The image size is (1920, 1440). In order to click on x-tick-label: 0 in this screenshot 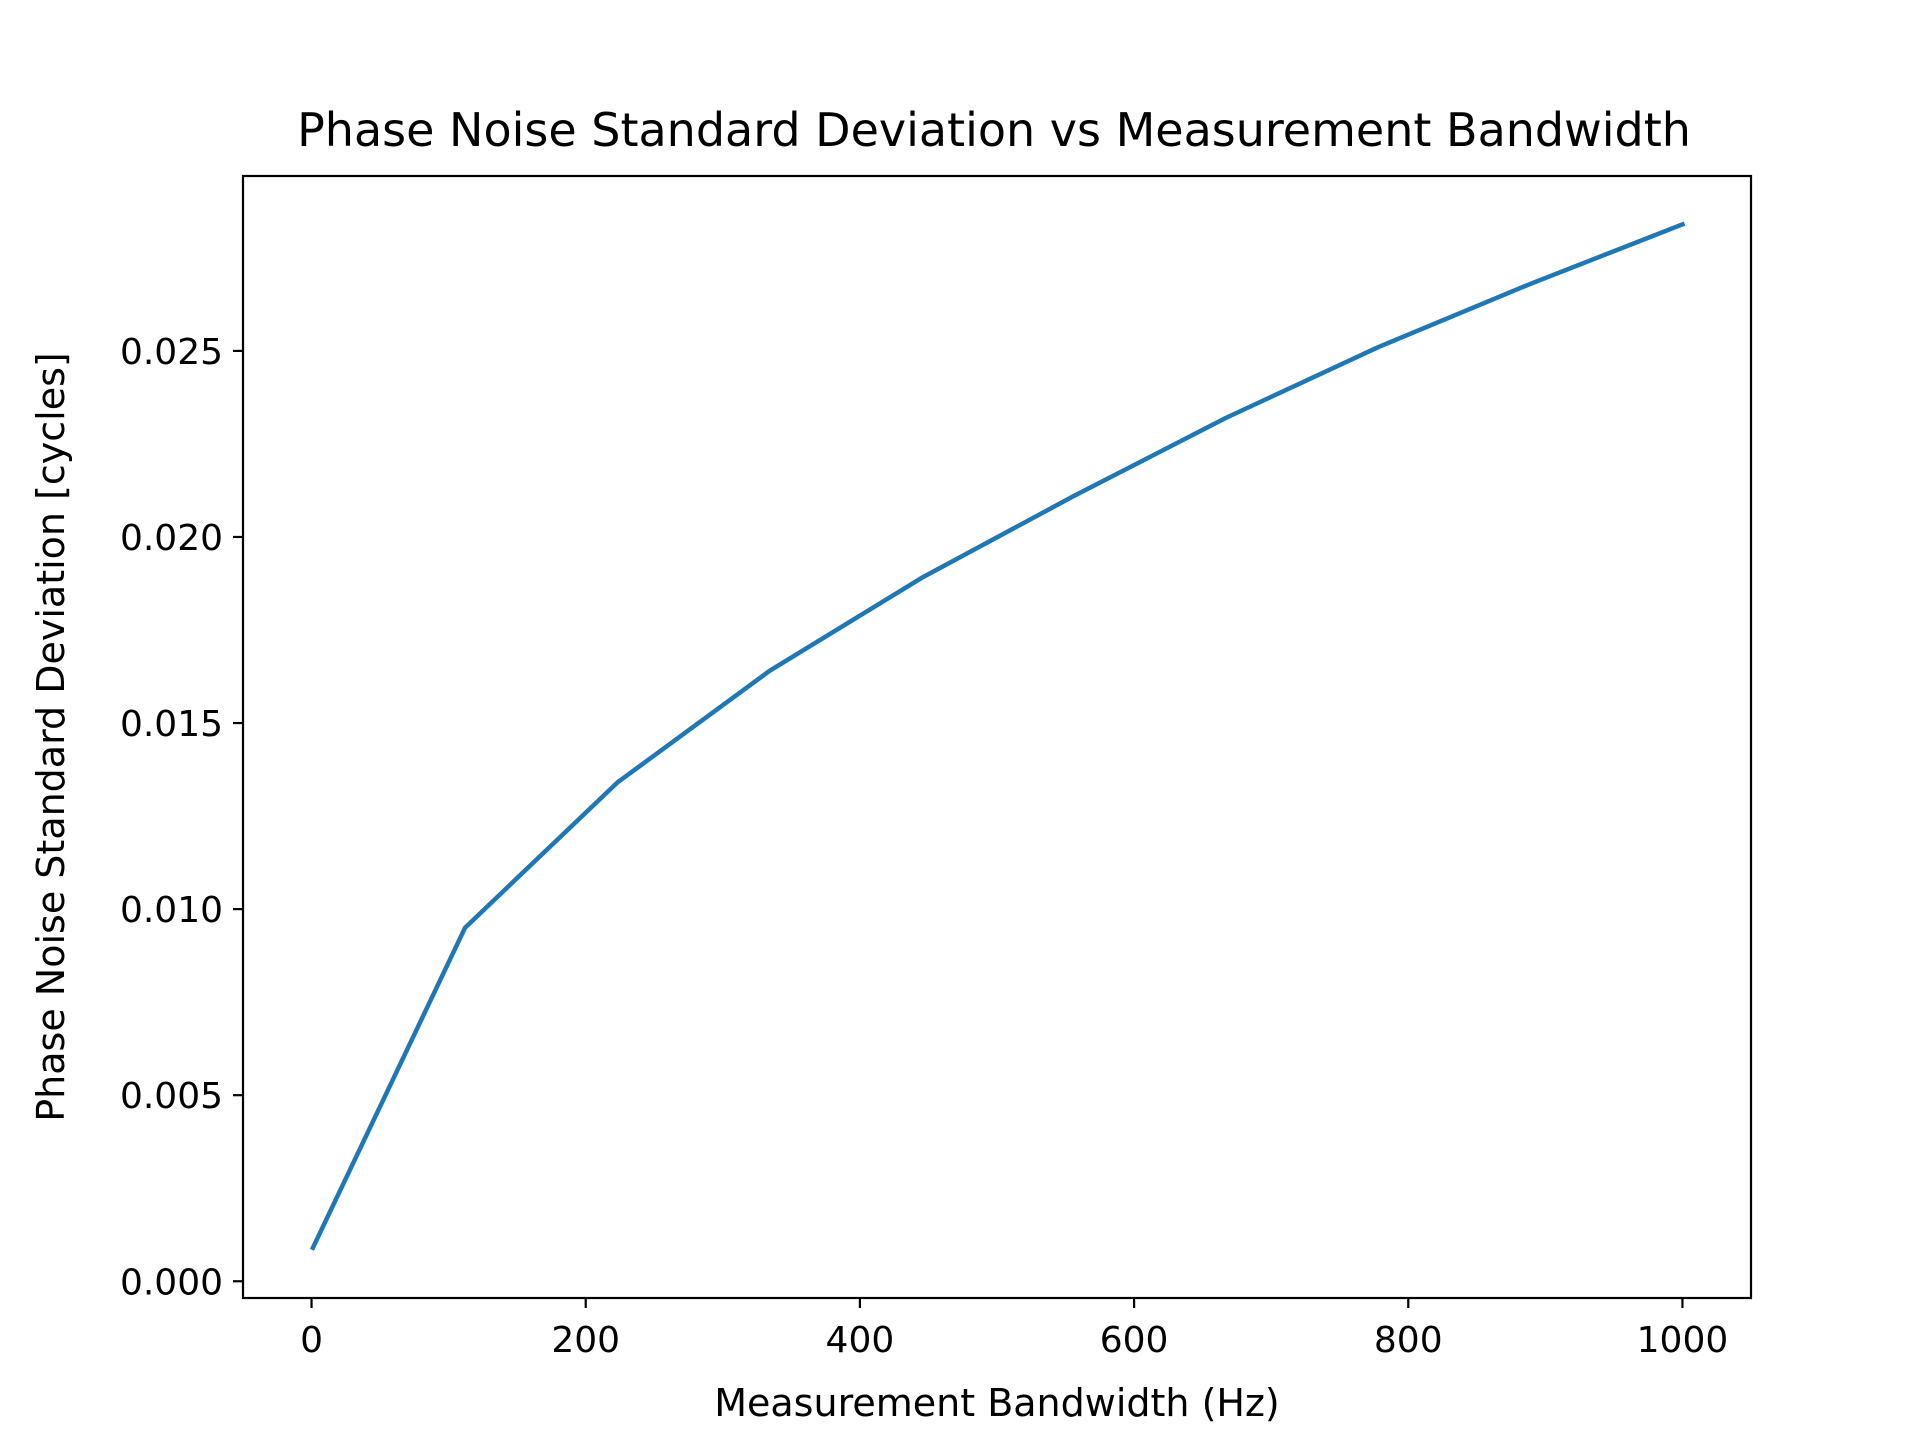, I will do `click(311, 1340)`.